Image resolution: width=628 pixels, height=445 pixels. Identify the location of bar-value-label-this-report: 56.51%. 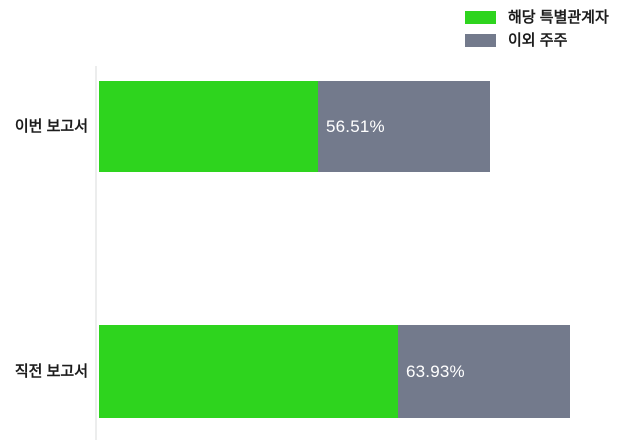
(355, 126).